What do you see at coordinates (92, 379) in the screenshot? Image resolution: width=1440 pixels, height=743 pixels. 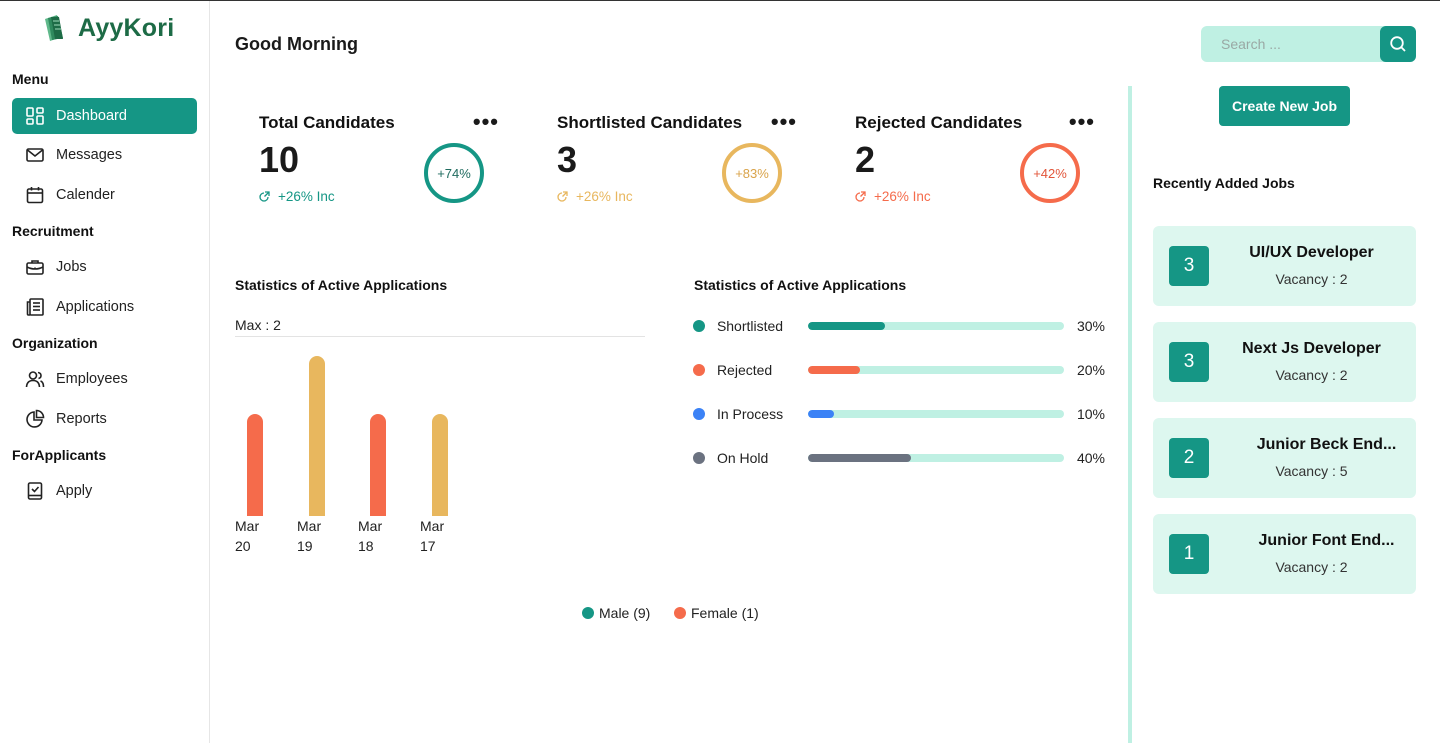 I see `sidebar-item-label: Employees` at bounding box center [92, 379].